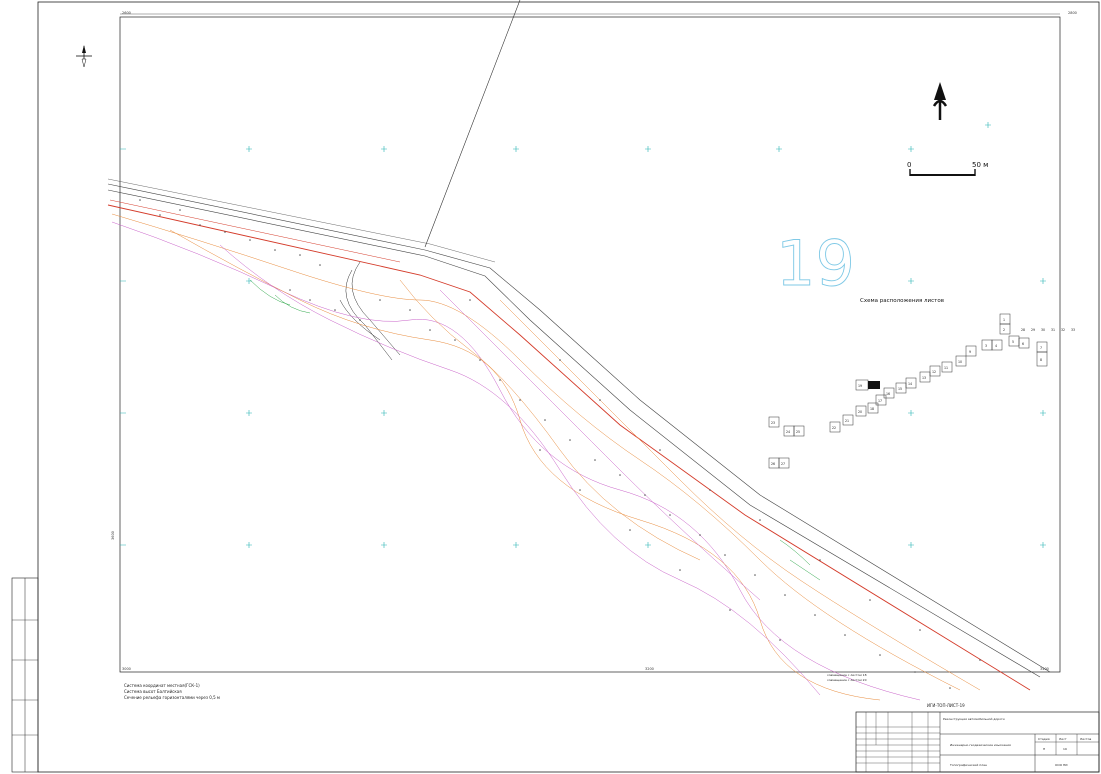  I want to click on stamp-sheets-label: Листов, so click(1085, 739).